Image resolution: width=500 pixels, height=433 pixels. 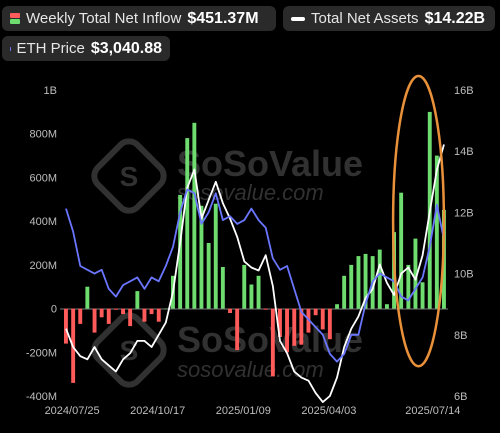 I want to click on highlight-ellipse, so click(x=418, y=221).